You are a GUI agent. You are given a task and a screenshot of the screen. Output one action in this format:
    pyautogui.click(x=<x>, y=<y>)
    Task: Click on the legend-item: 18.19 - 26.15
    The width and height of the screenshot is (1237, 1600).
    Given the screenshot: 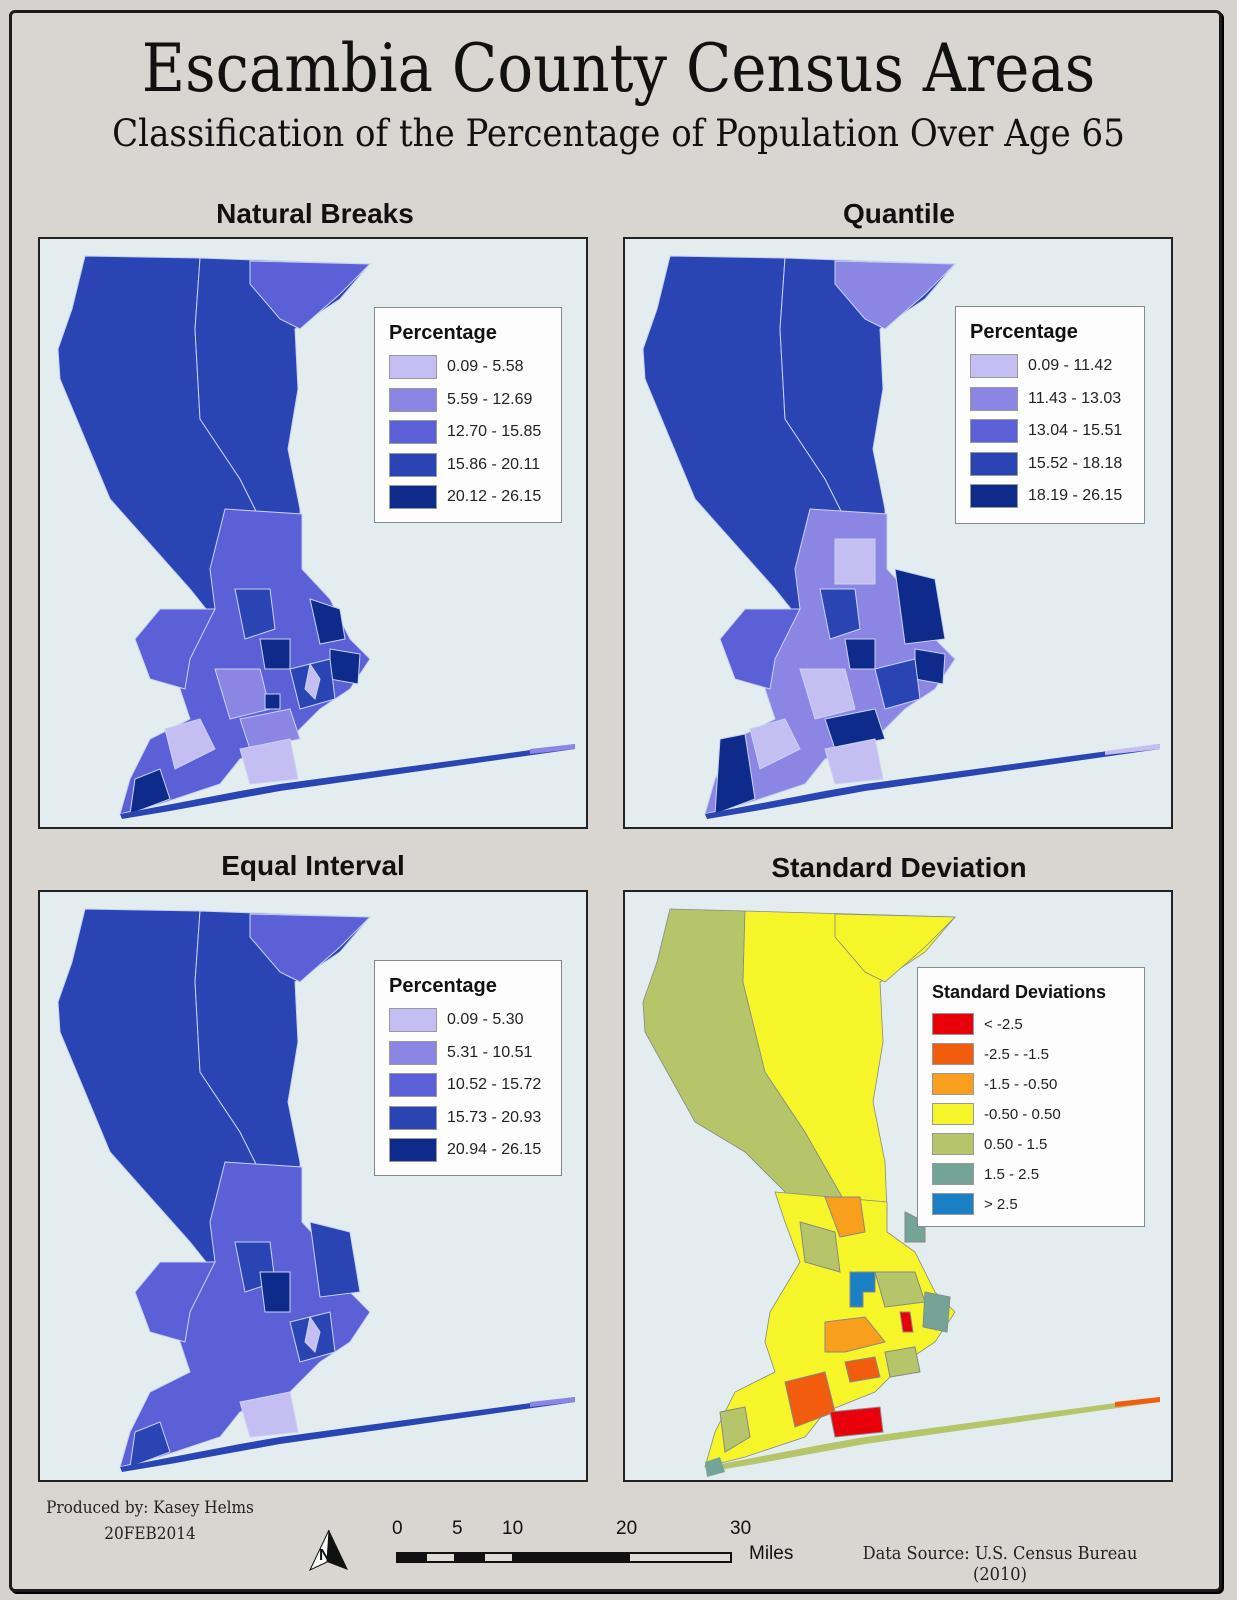 What is the action you would take?
    pyautogui.click(x=1050, y=496)
    